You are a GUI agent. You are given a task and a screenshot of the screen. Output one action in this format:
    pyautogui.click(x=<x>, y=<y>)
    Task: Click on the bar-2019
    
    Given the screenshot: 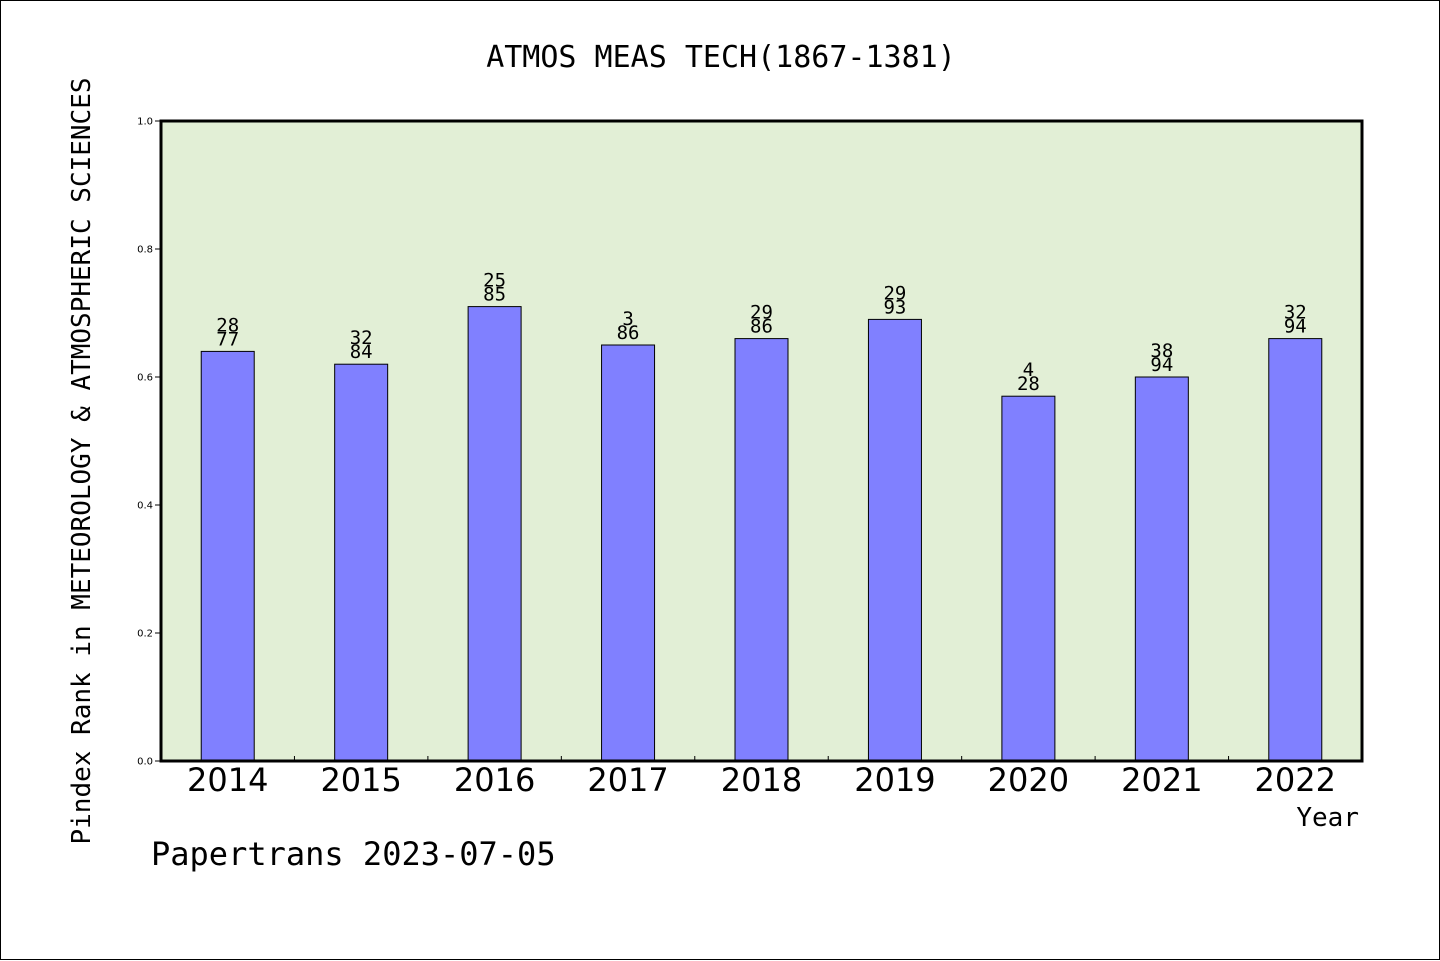 What is the action you would take?
    pyautogui.click(x=894, y=540)
    